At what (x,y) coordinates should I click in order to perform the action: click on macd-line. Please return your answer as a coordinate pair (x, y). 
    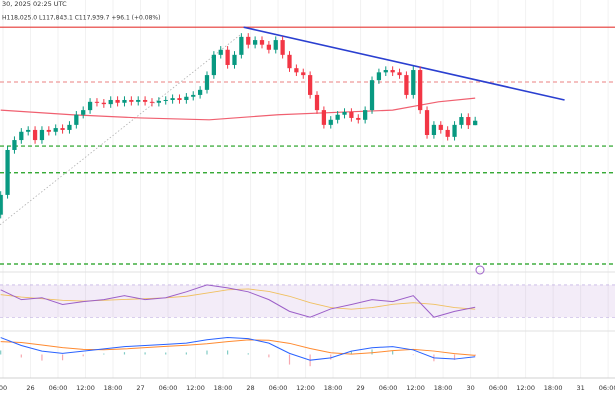
    Looking at the image, I should click on (238, 349).